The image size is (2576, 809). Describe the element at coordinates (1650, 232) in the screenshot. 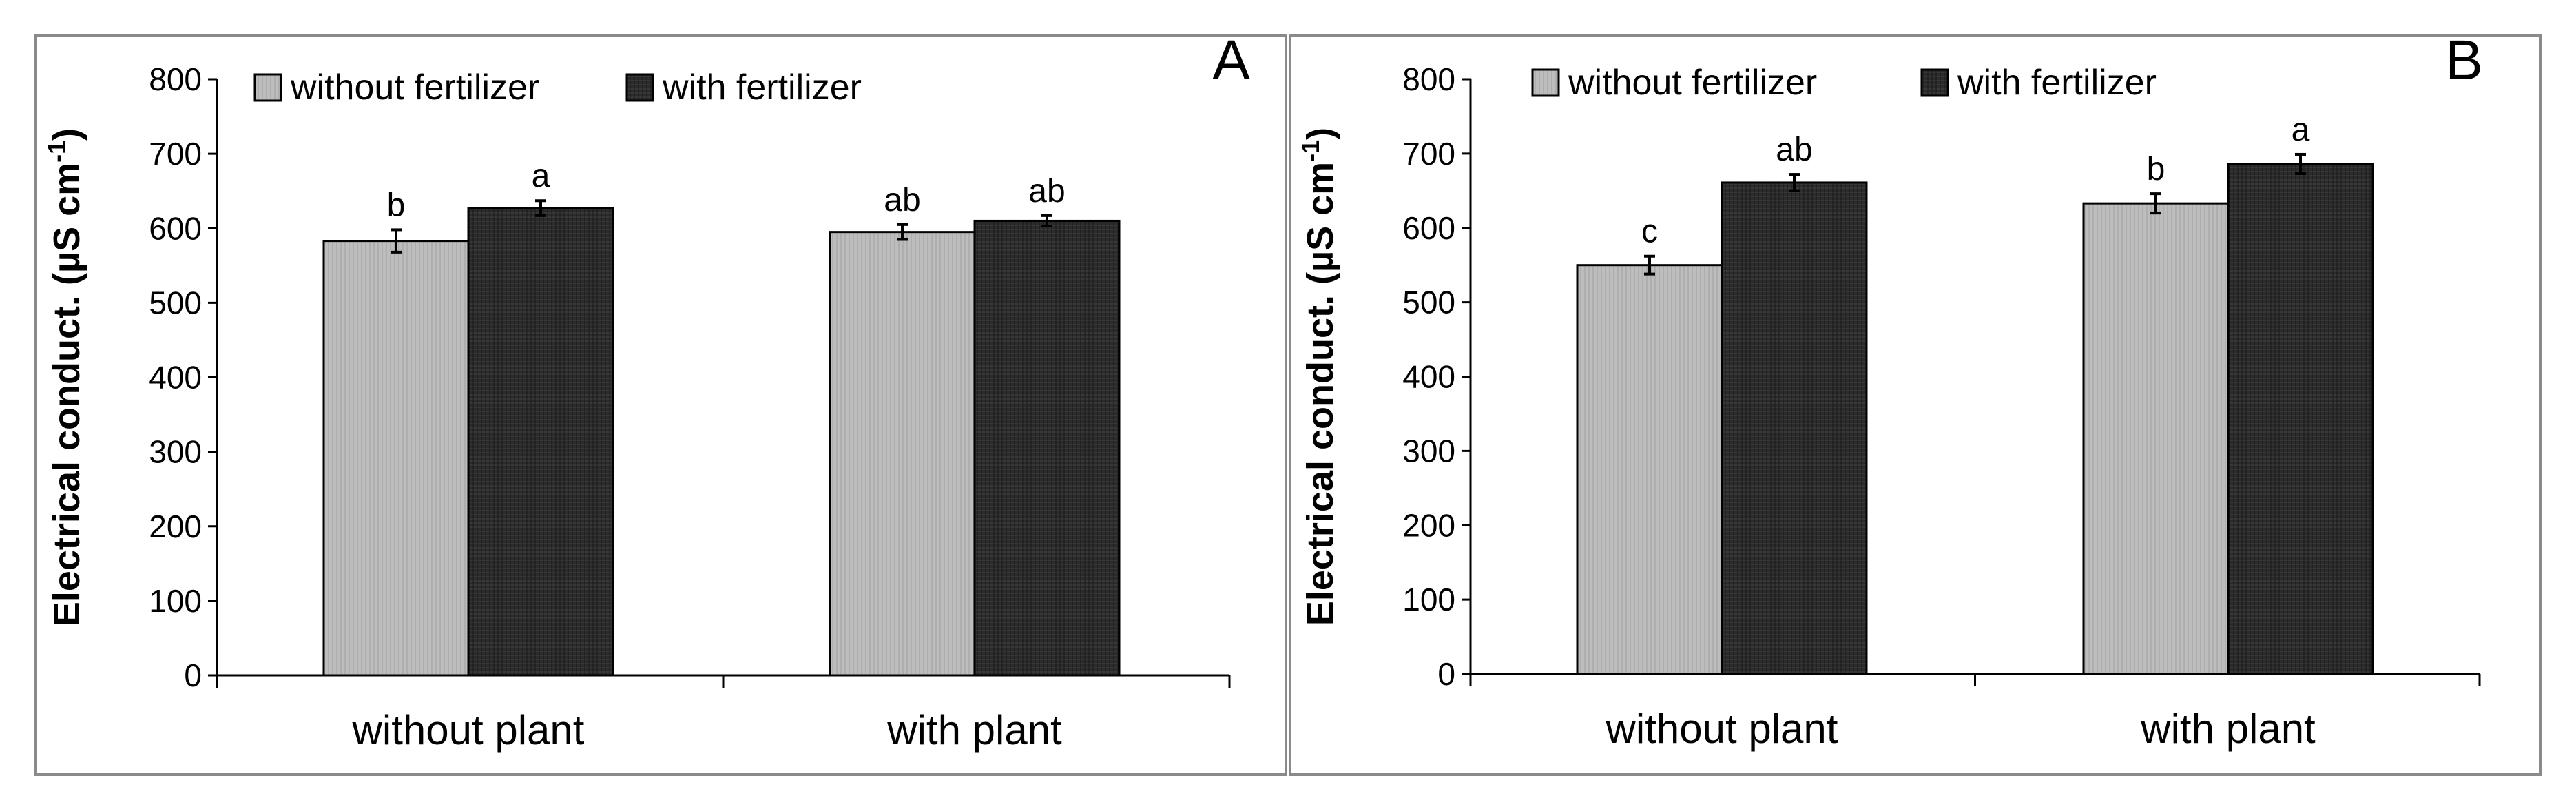

I see `significance-letter: c` at that location.